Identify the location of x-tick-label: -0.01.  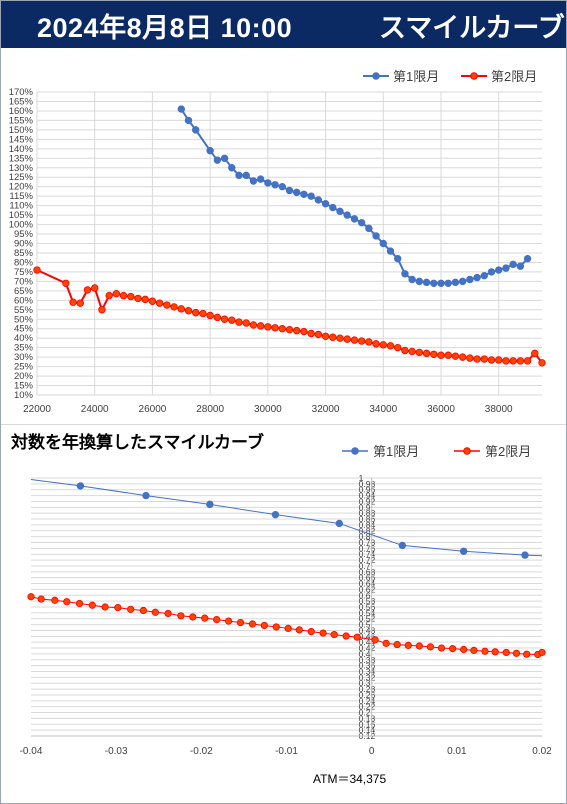
(286, 751).